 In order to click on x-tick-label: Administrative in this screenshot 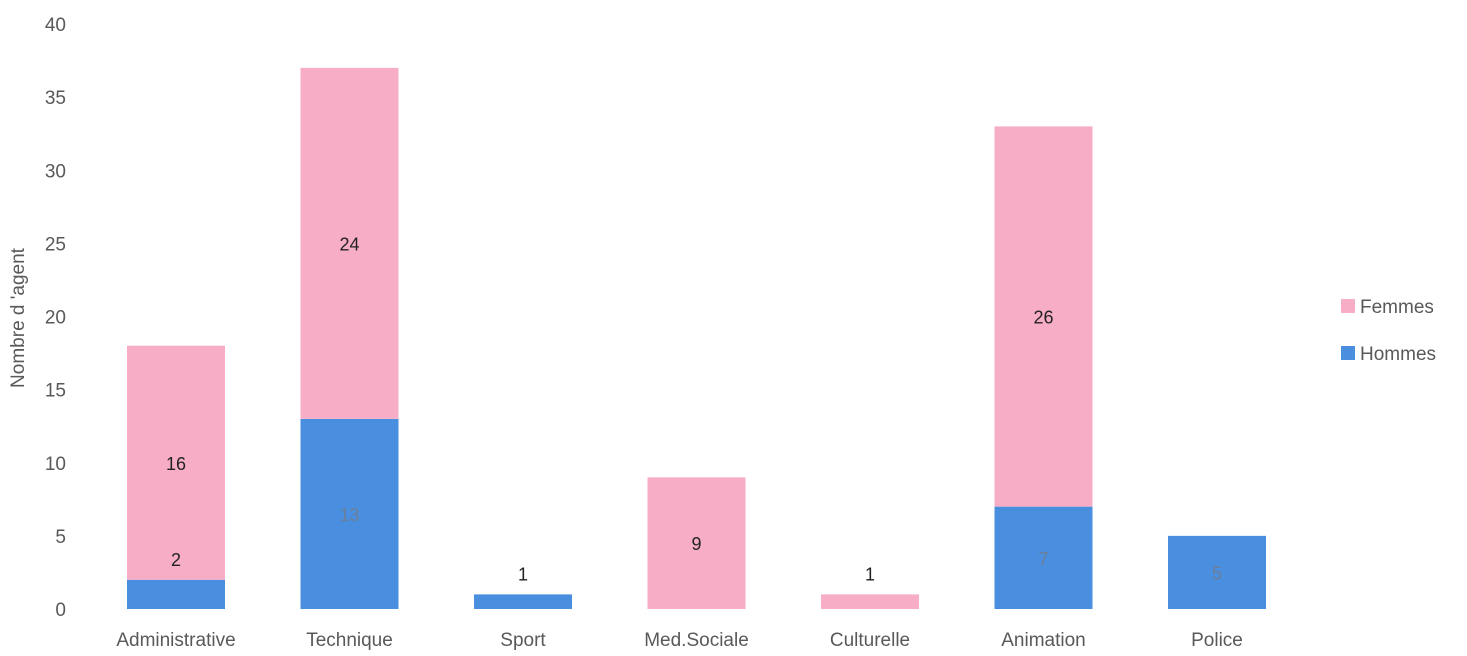, I will do `click(175, 640)`.